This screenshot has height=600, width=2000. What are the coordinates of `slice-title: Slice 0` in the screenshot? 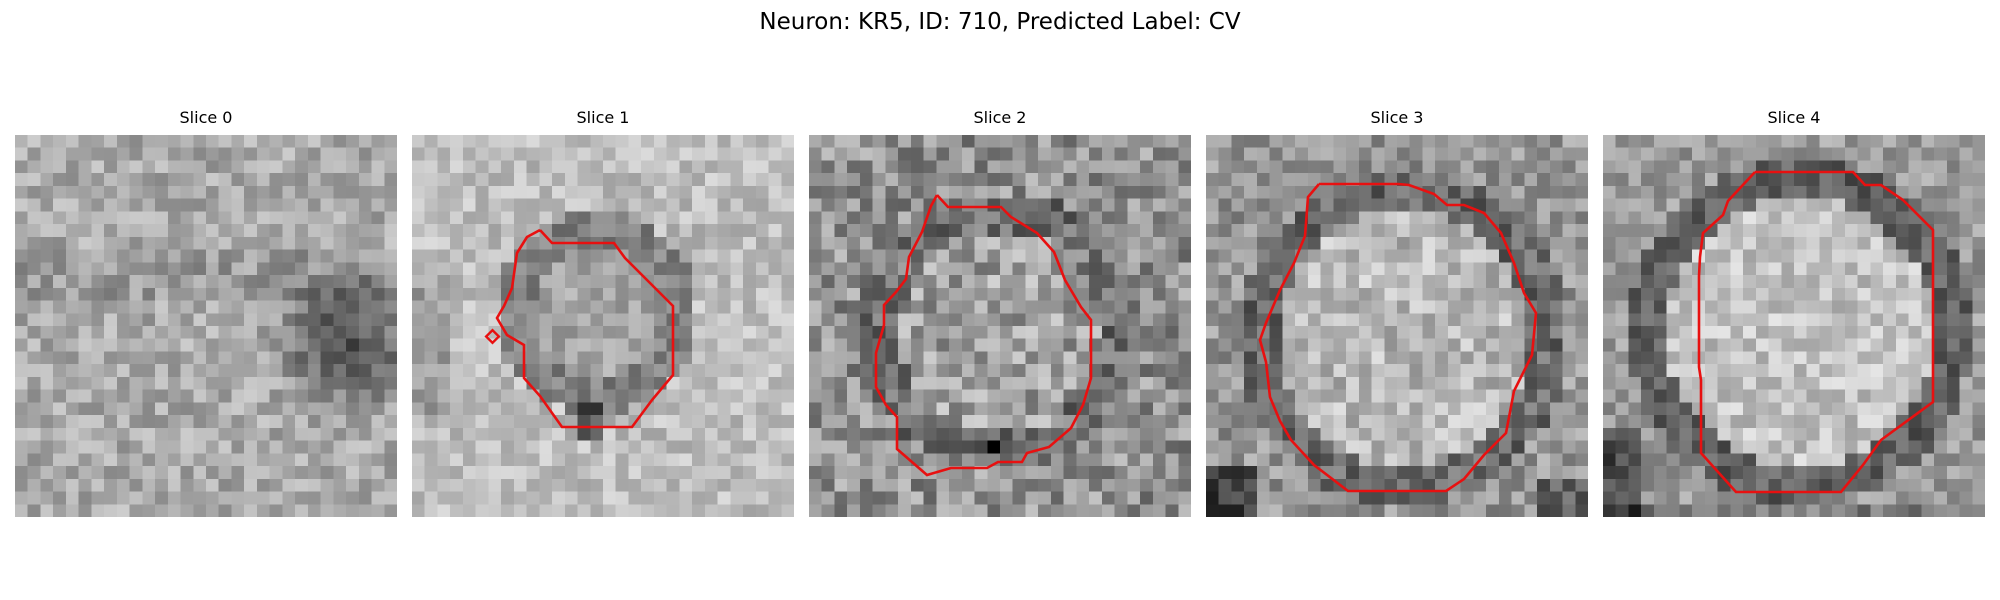 It's located at (206, 117).